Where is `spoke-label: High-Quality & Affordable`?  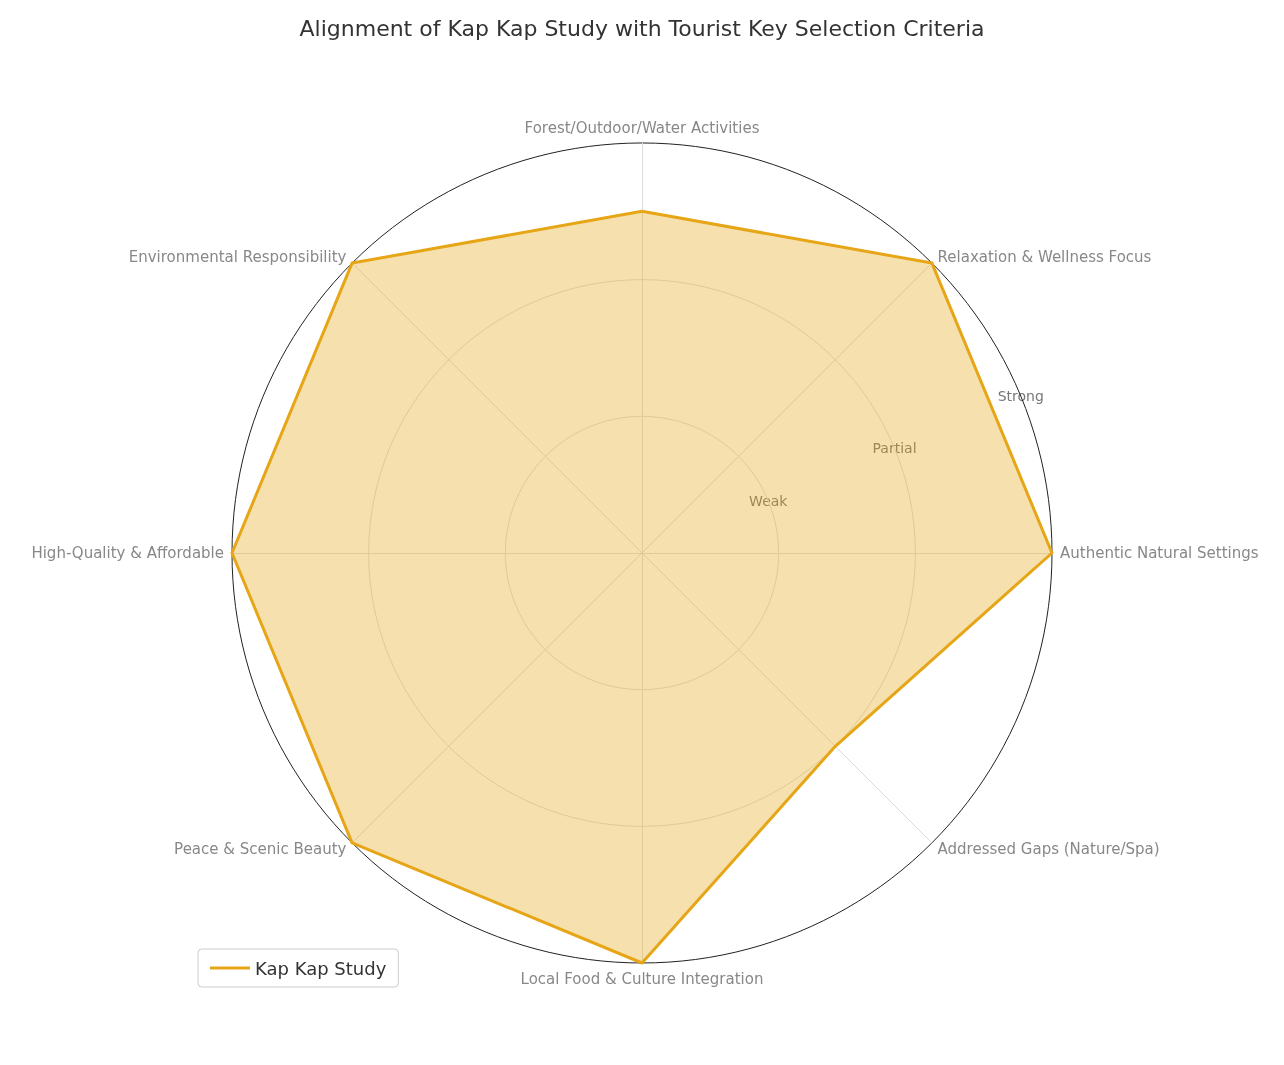
spoke-label: High-Quality & Affordable is located at coordinates (127, 553).